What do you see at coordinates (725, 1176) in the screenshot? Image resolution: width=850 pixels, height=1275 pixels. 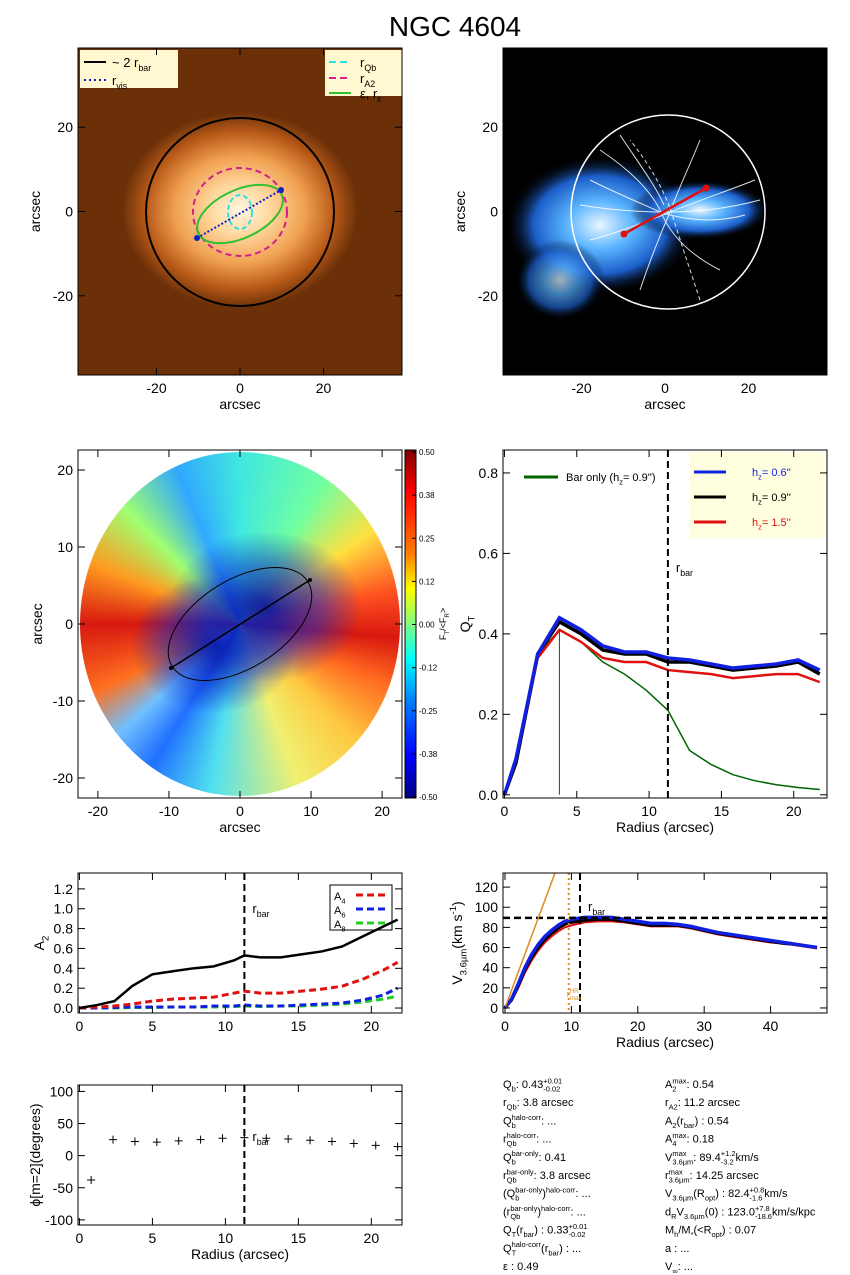 I see `label-part: : 14.25 arcsec` at bounding box center [725, 1176].